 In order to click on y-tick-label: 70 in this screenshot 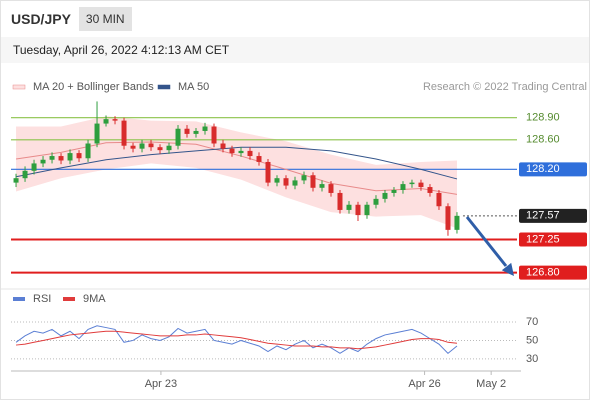, I will do `click(532, 322)`.